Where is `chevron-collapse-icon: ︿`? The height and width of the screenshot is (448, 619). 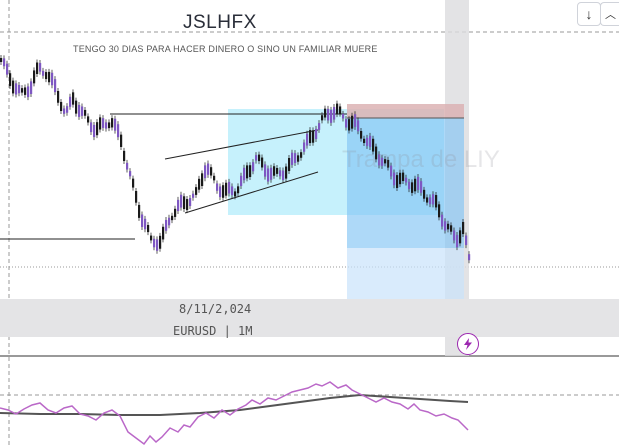
chevron-collapse-icon: ︿ is located at coordinates (610, 15).